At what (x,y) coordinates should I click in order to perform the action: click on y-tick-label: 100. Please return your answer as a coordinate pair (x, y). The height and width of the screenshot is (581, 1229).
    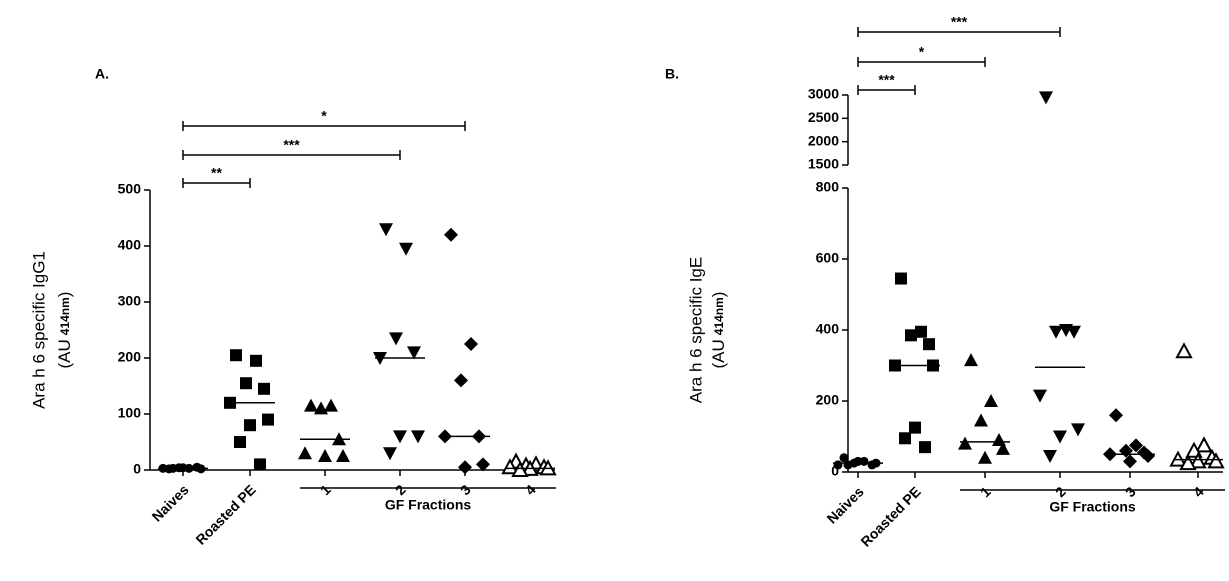
    Looking at the image, I should click on (130, 413).